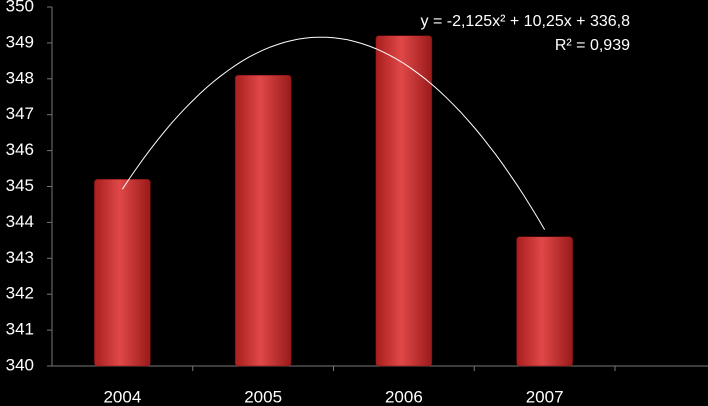 The image size is (708, 406). What do you see at coordinates (263, 396) in the screenshot?
I see `x-tick-label: 2005` at bounding box center [263, 396].